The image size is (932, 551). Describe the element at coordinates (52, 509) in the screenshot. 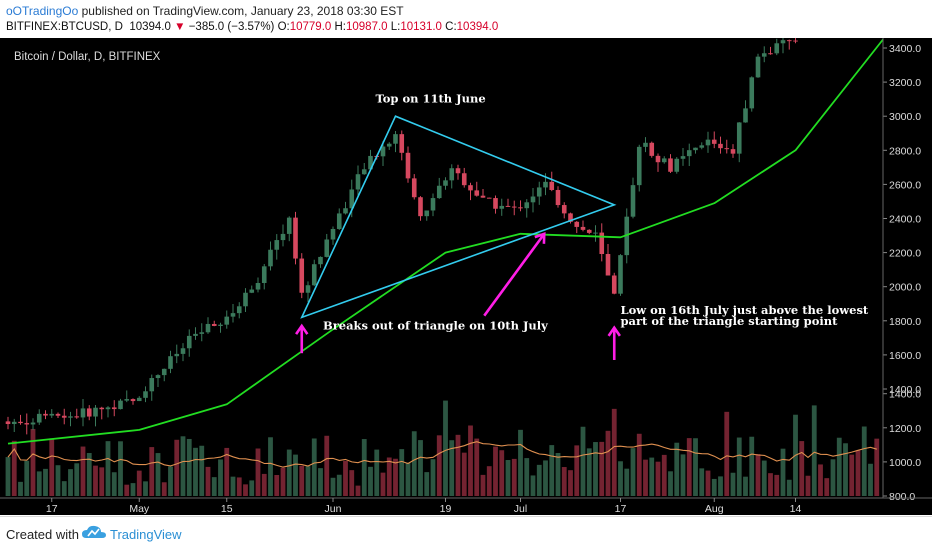

I see `x-tick-label: 17` at that location.